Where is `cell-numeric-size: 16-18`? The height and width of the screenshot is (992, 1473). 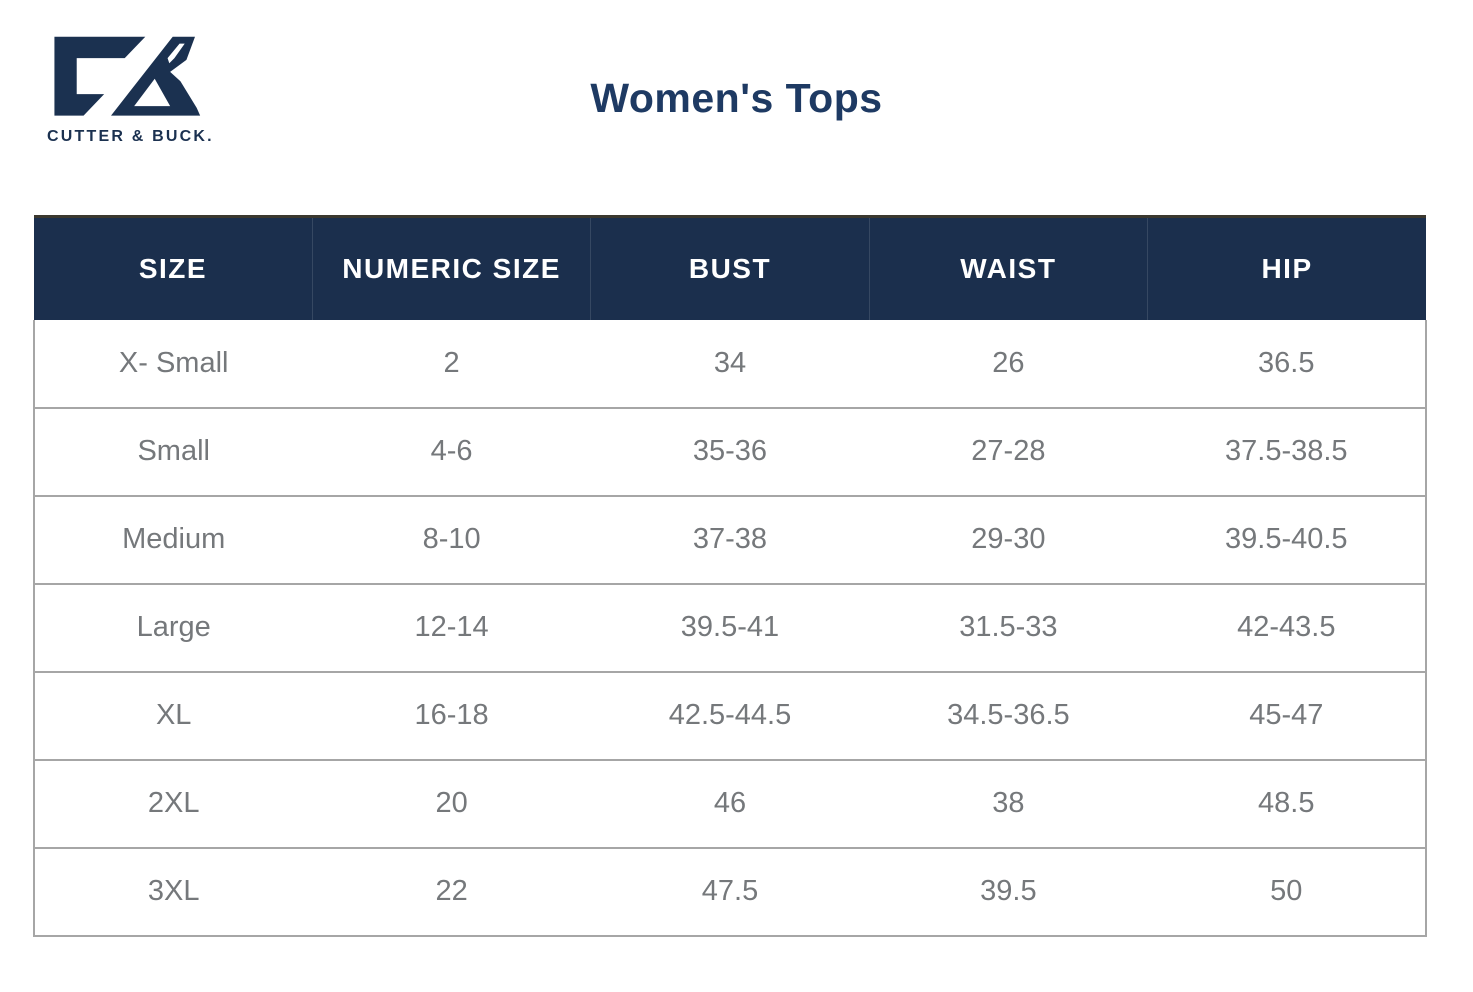
cell-numeric-size: 16-18 is located at coordinates (451, 715).